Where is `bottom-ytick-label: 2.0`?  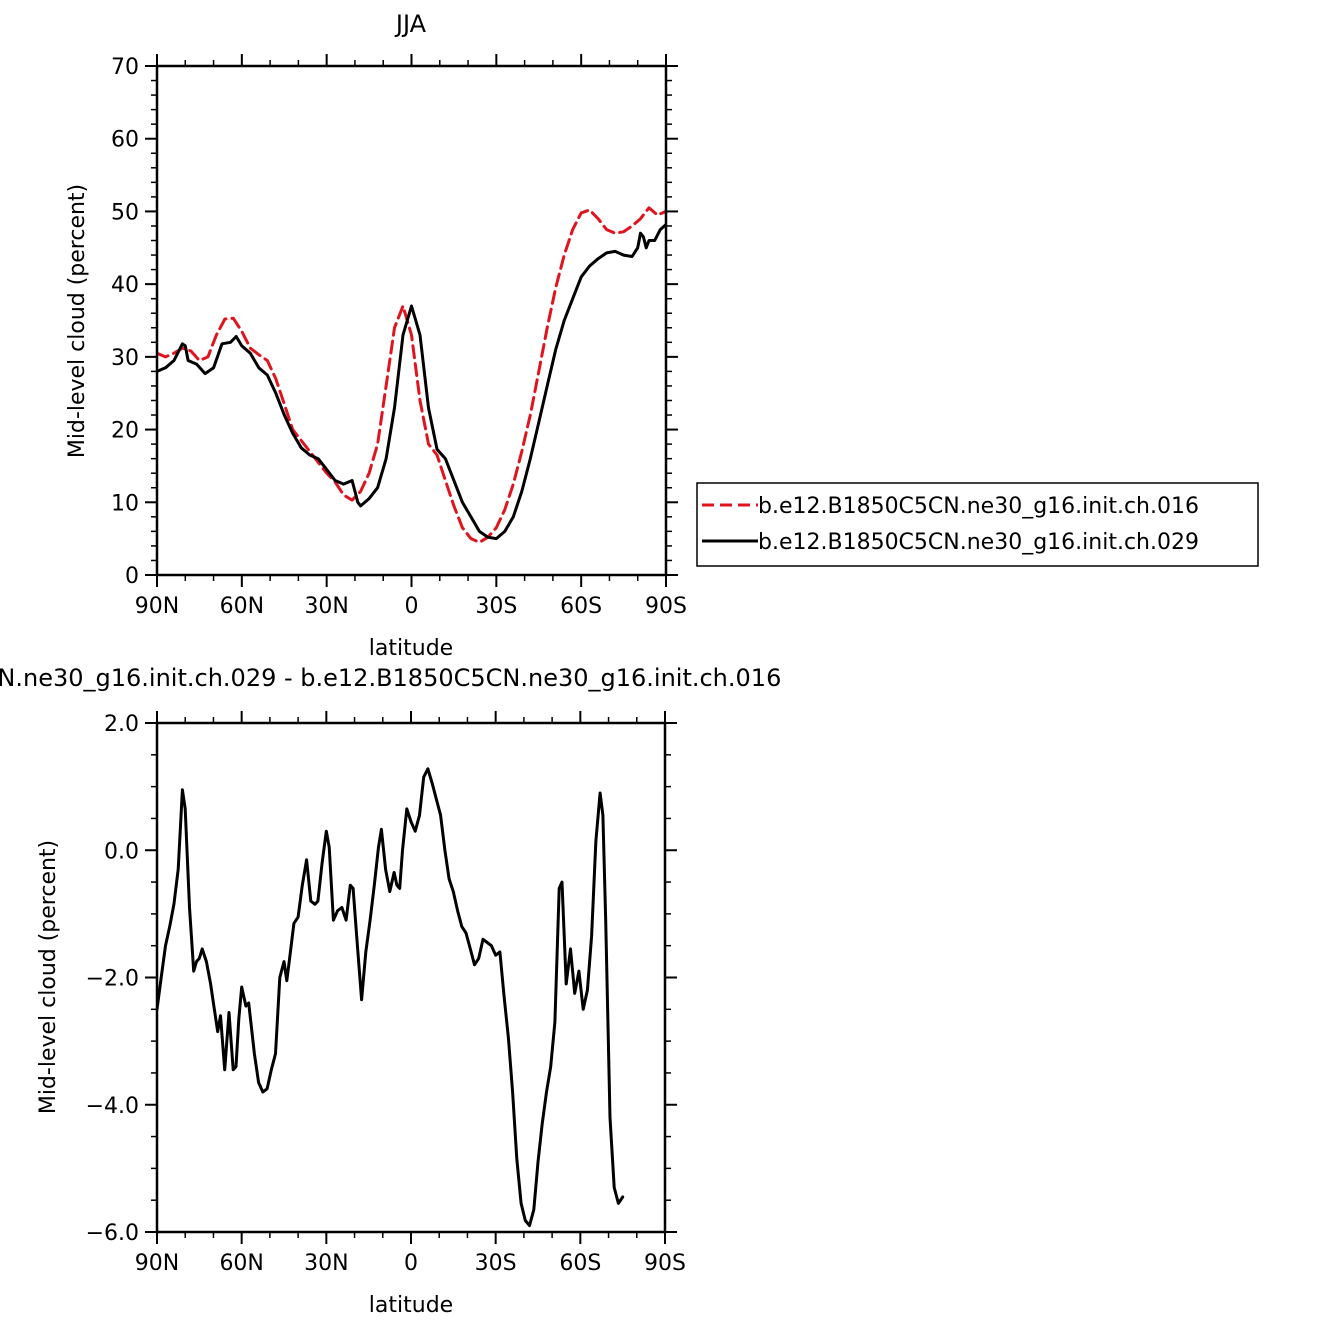 bottom-ytick-label: 2.0 is located at coordinates (121, 724).